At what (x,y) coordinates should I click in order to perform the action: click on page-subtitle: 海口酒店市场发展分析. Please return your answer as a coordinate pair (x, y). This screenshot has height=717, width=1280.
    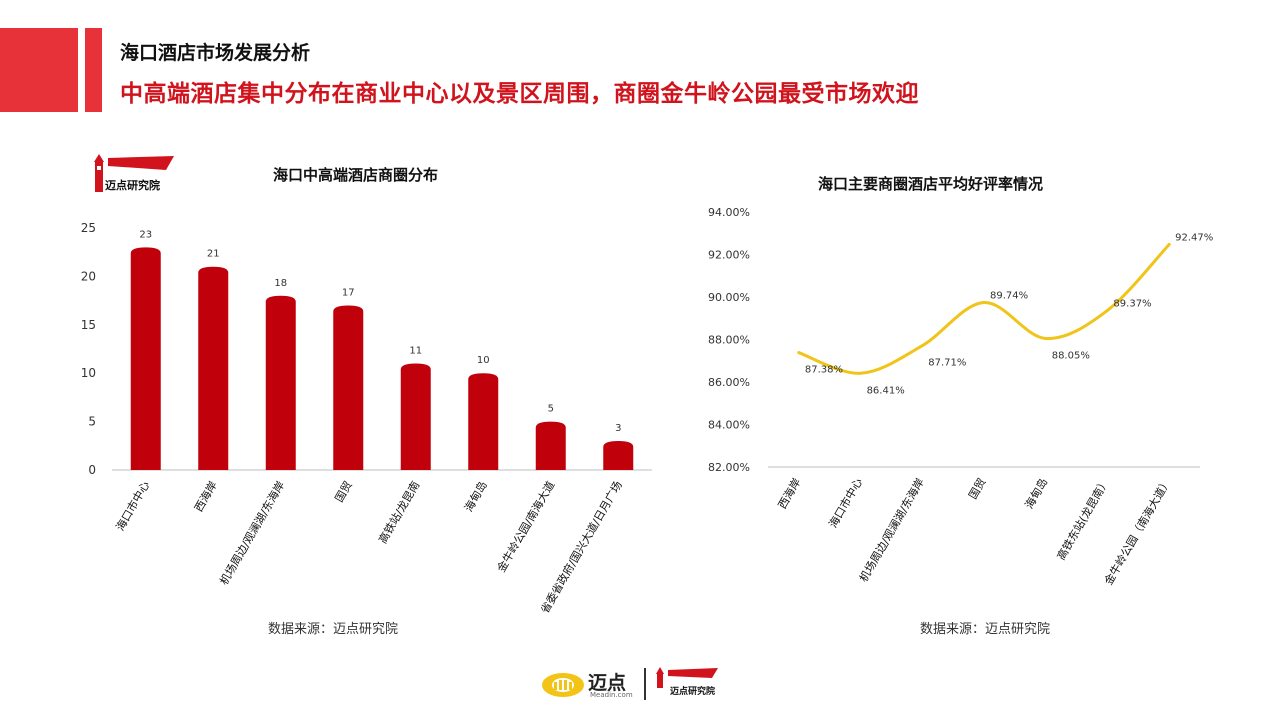
    Looking at the image, I should click on (215, 53).